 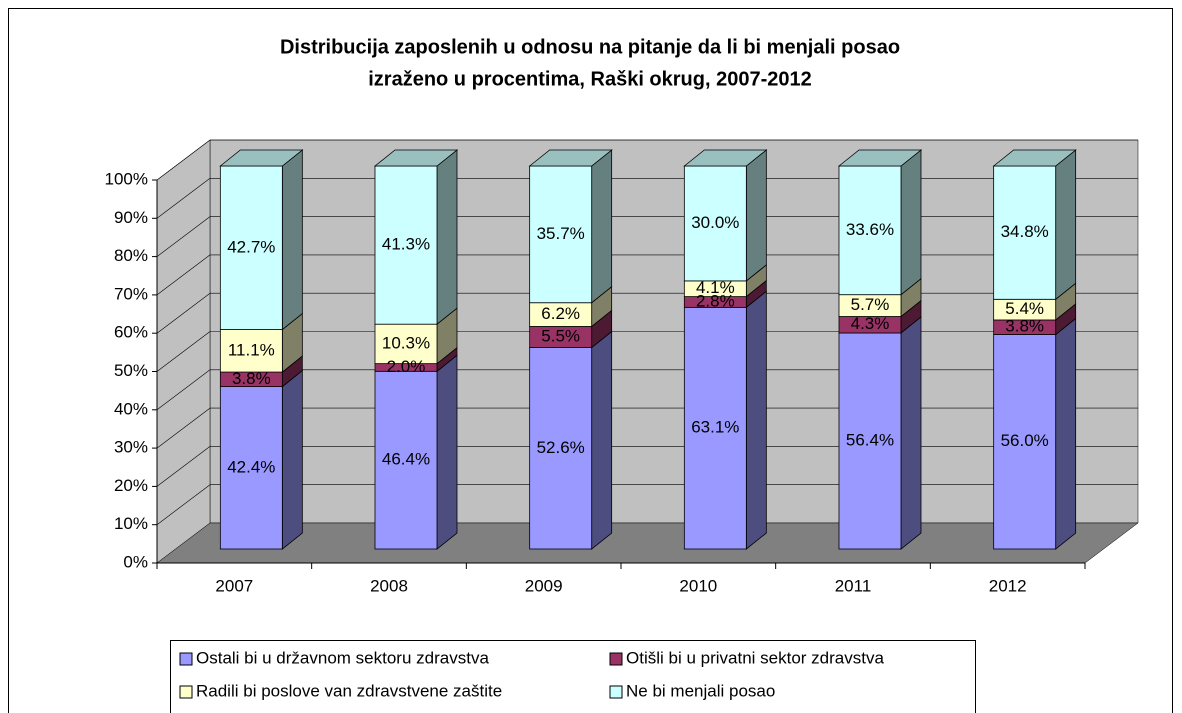 What do you see at coordinates (131, 523) in the screenshot?
I see `y-tick-label: 10%` at bounding box center [131, 523].